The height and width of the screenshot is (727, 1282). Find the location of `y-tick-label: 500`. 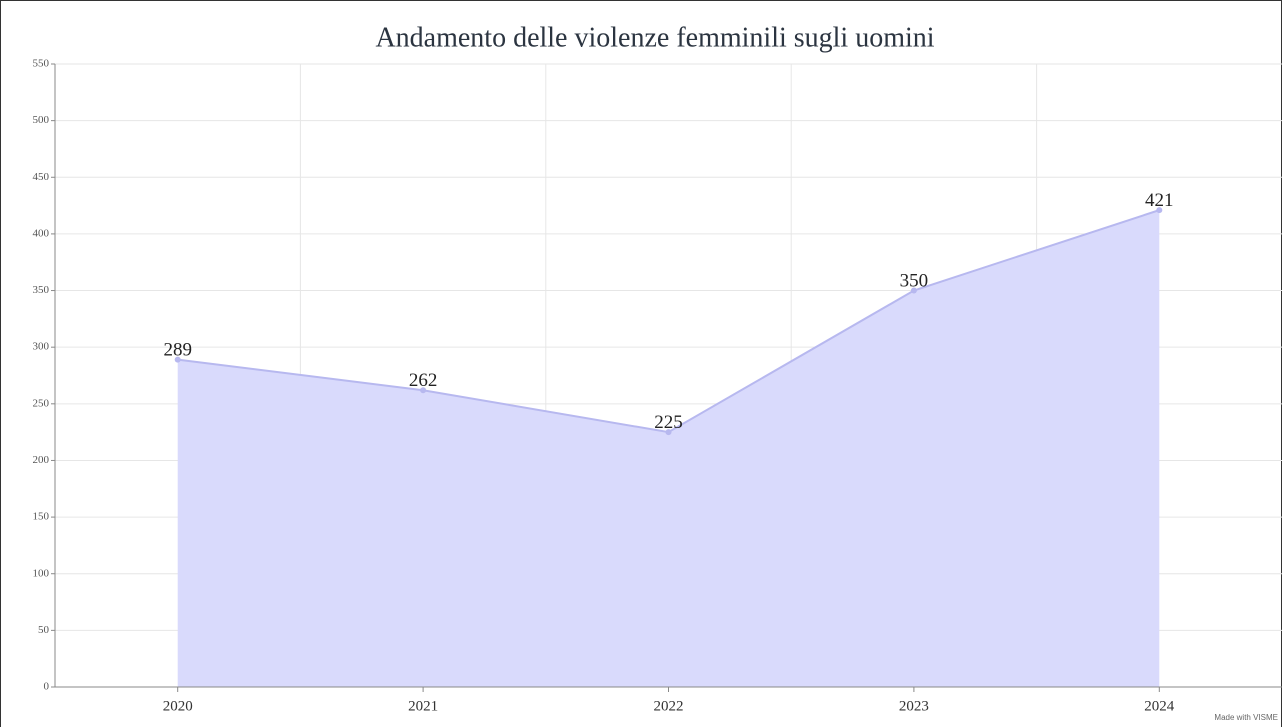

y-tick-label: 500 is located at coordinates (41, 120).